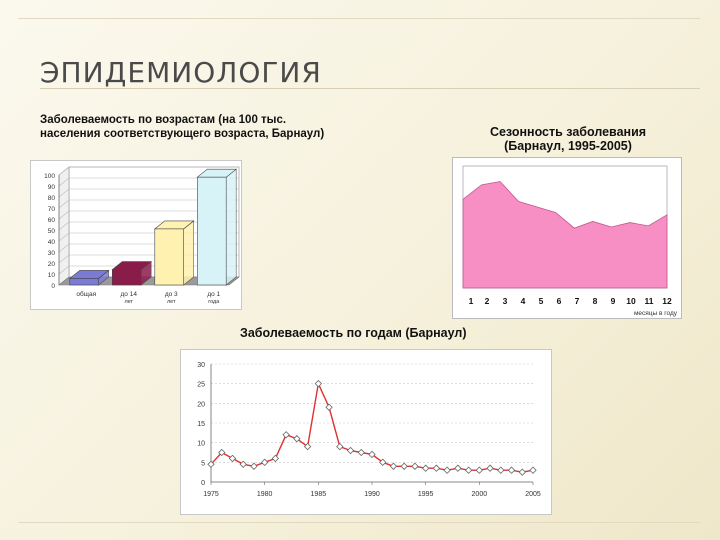  Describe the element at coordinates (541, 301) in the screenshot. I see `x-tick-label: 5` at that location.